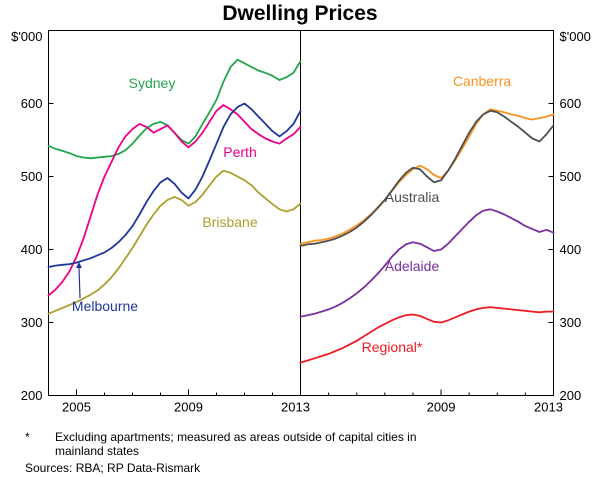 The image size is (600, 477). I want to click on y-tick-label-left: 400, so click(32, 249).